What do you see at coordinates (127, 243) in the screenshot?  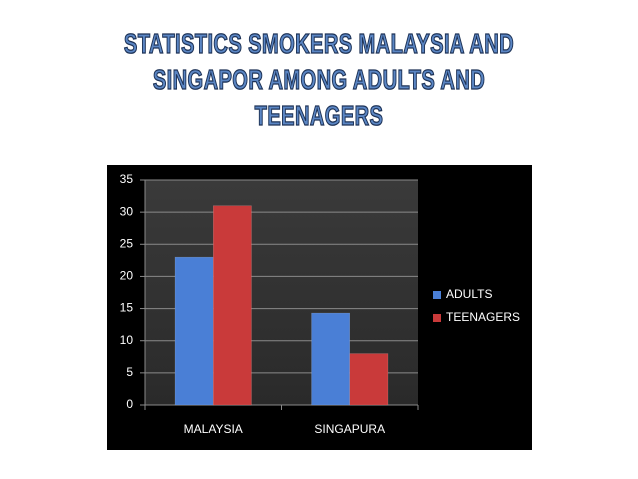 I see `y-tick-label: 25` at bounding box center [127, 243].